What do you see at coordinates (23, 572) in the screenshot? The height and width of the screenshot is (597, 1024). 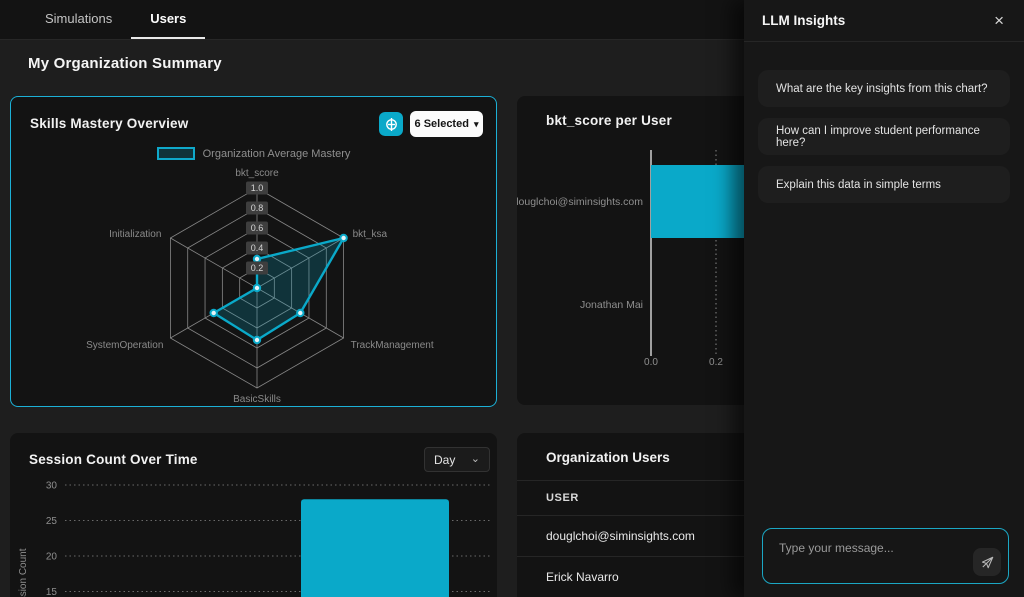 I see `svg-text: Session Count` at bounding box center [23, 572].